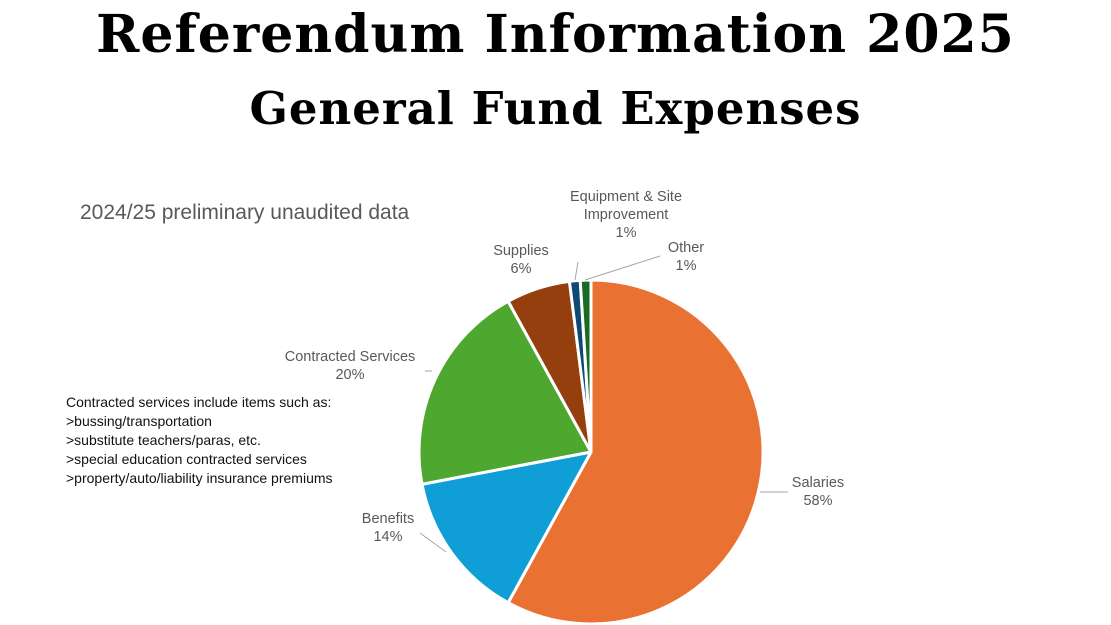 This screenshot has height=625, width=1111. Describe the element at coordinates (505, 392) in the screenshot. I see `pie-slice-contracted-services` at that location.